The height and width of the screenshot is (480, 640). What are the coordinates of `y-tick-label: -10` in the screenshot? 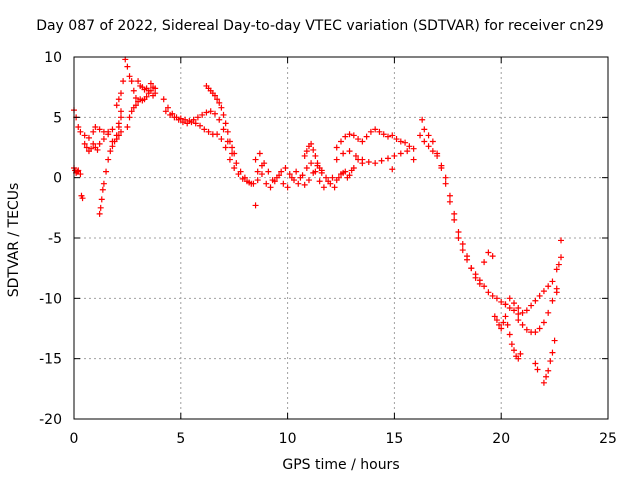 It's located at (50, 299).